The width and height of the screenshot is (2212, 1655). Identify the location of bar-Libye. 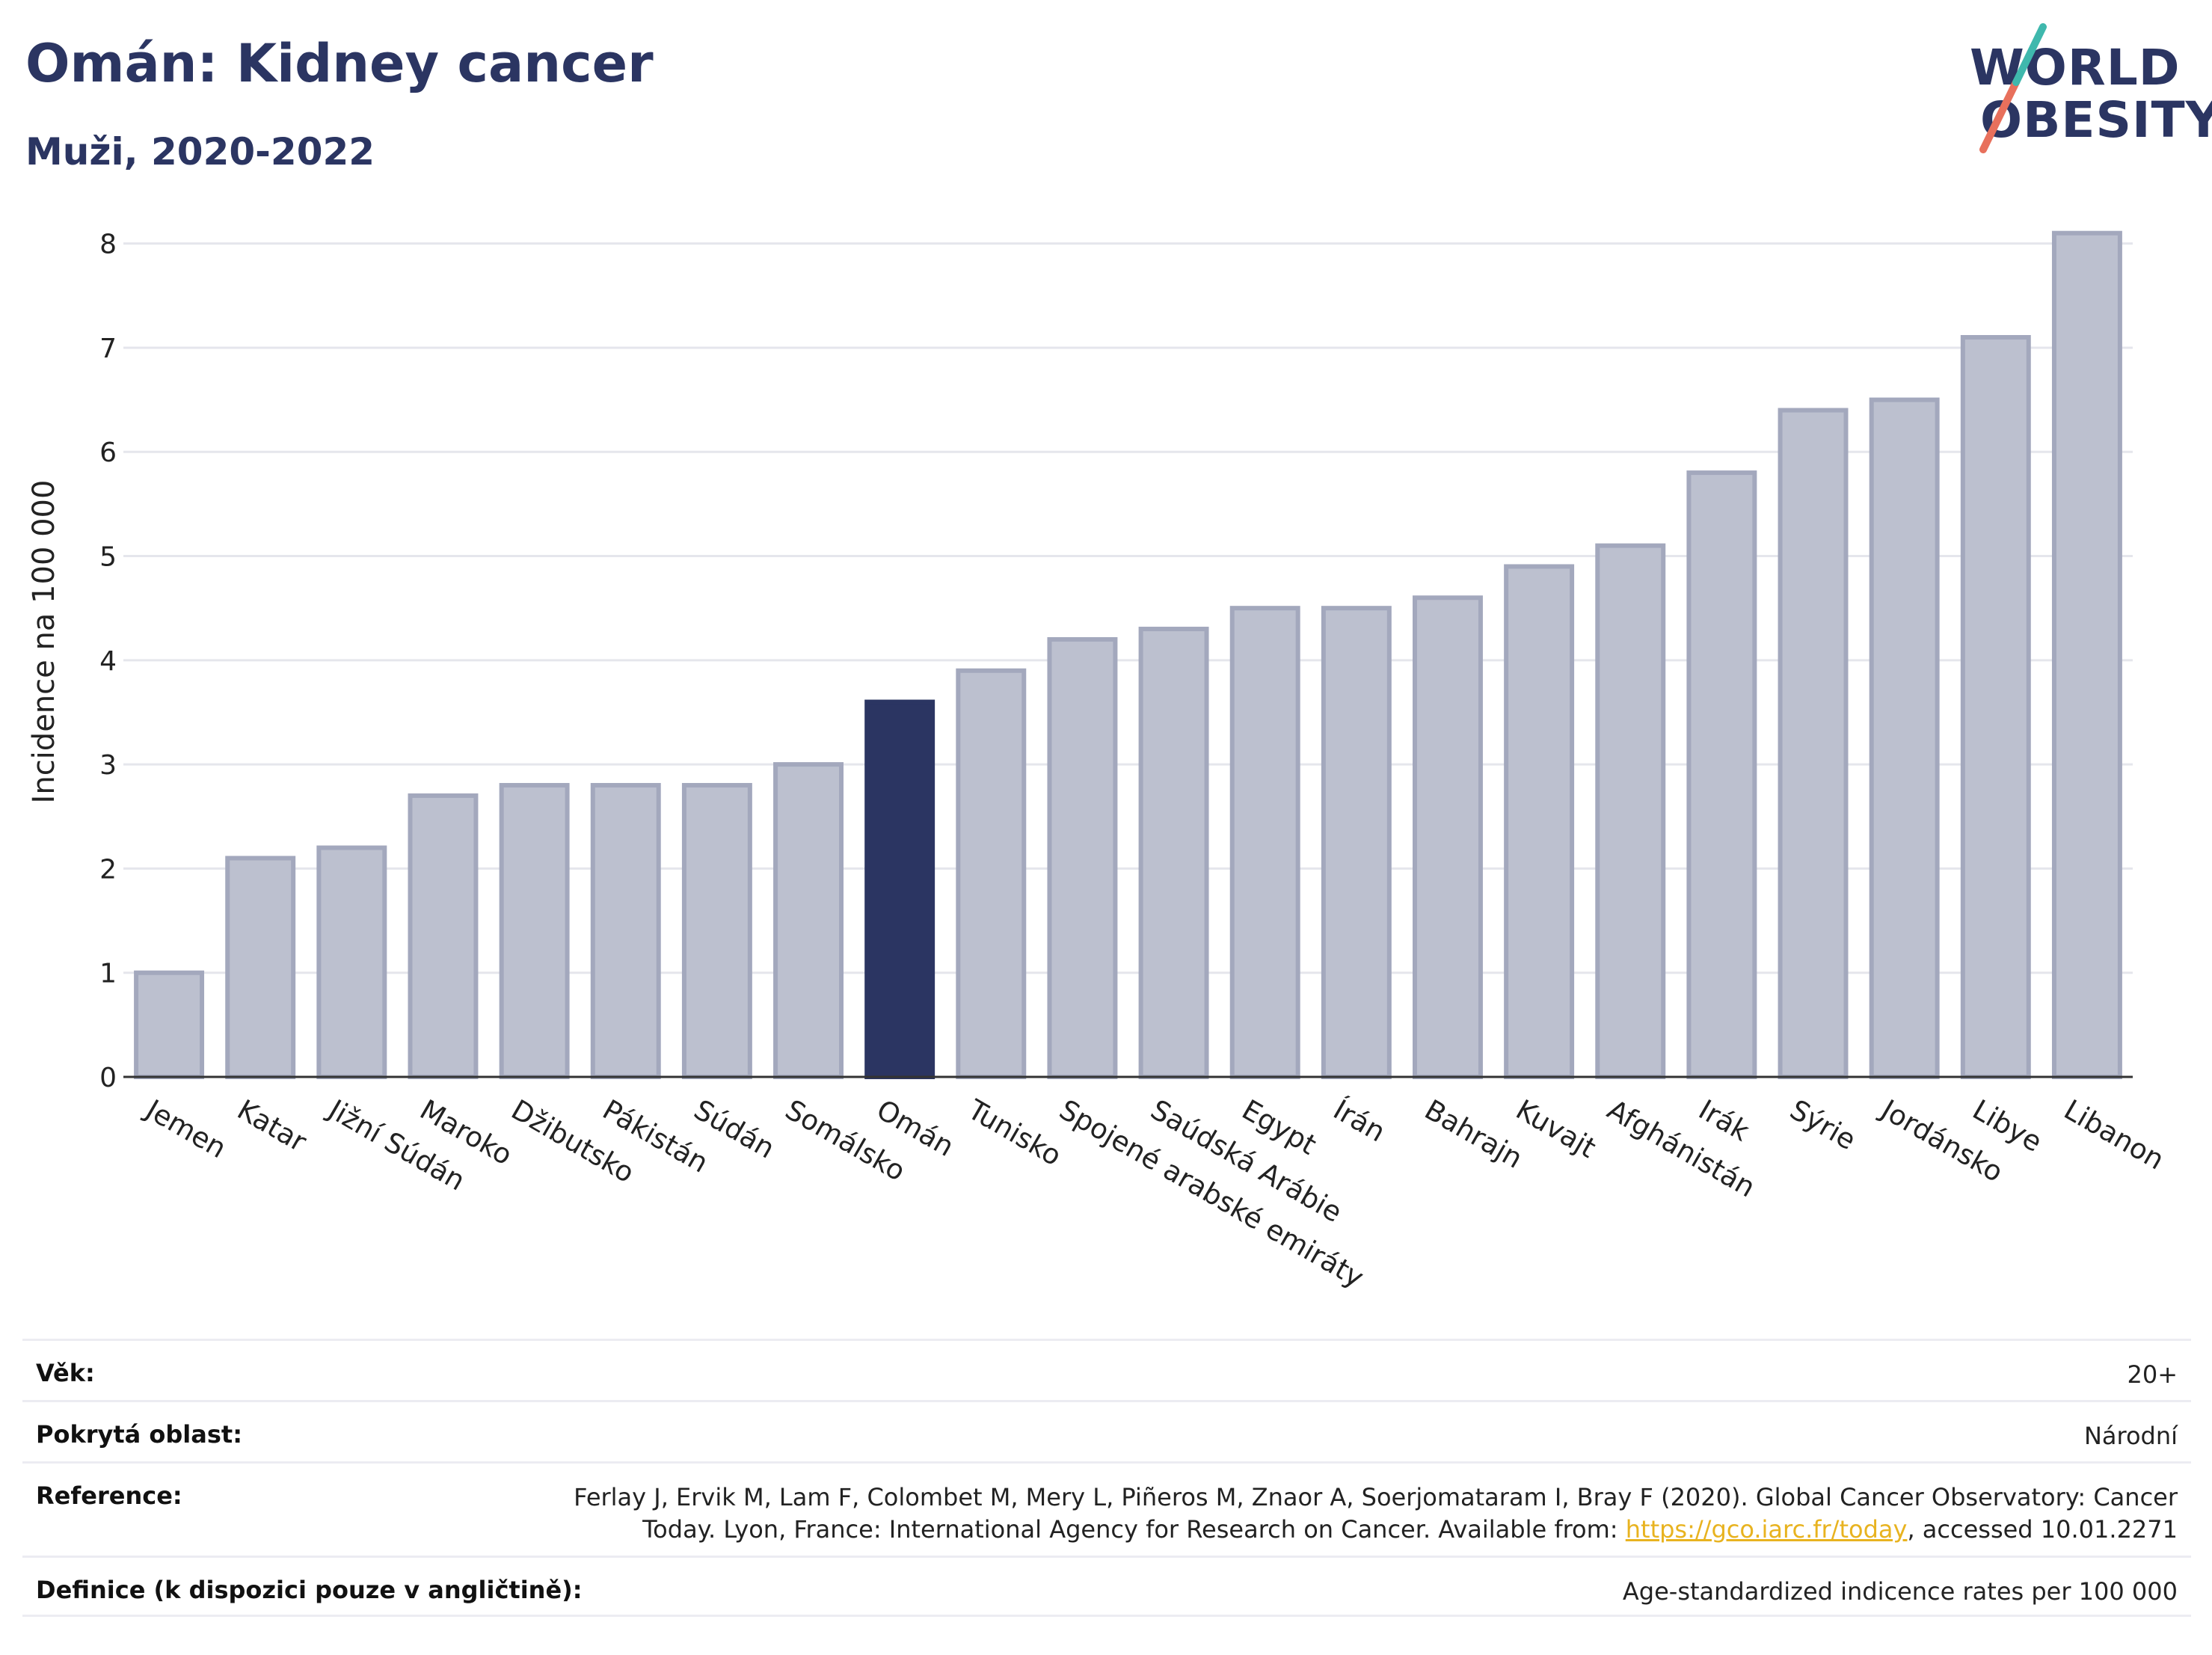
(1995, 707).